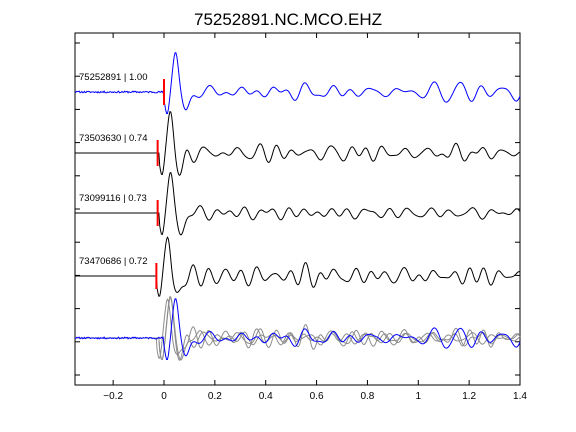 This screenshot has width=576, height=432. I want to click on trace-label: 73099116 | 0.73, so click(113, 198).